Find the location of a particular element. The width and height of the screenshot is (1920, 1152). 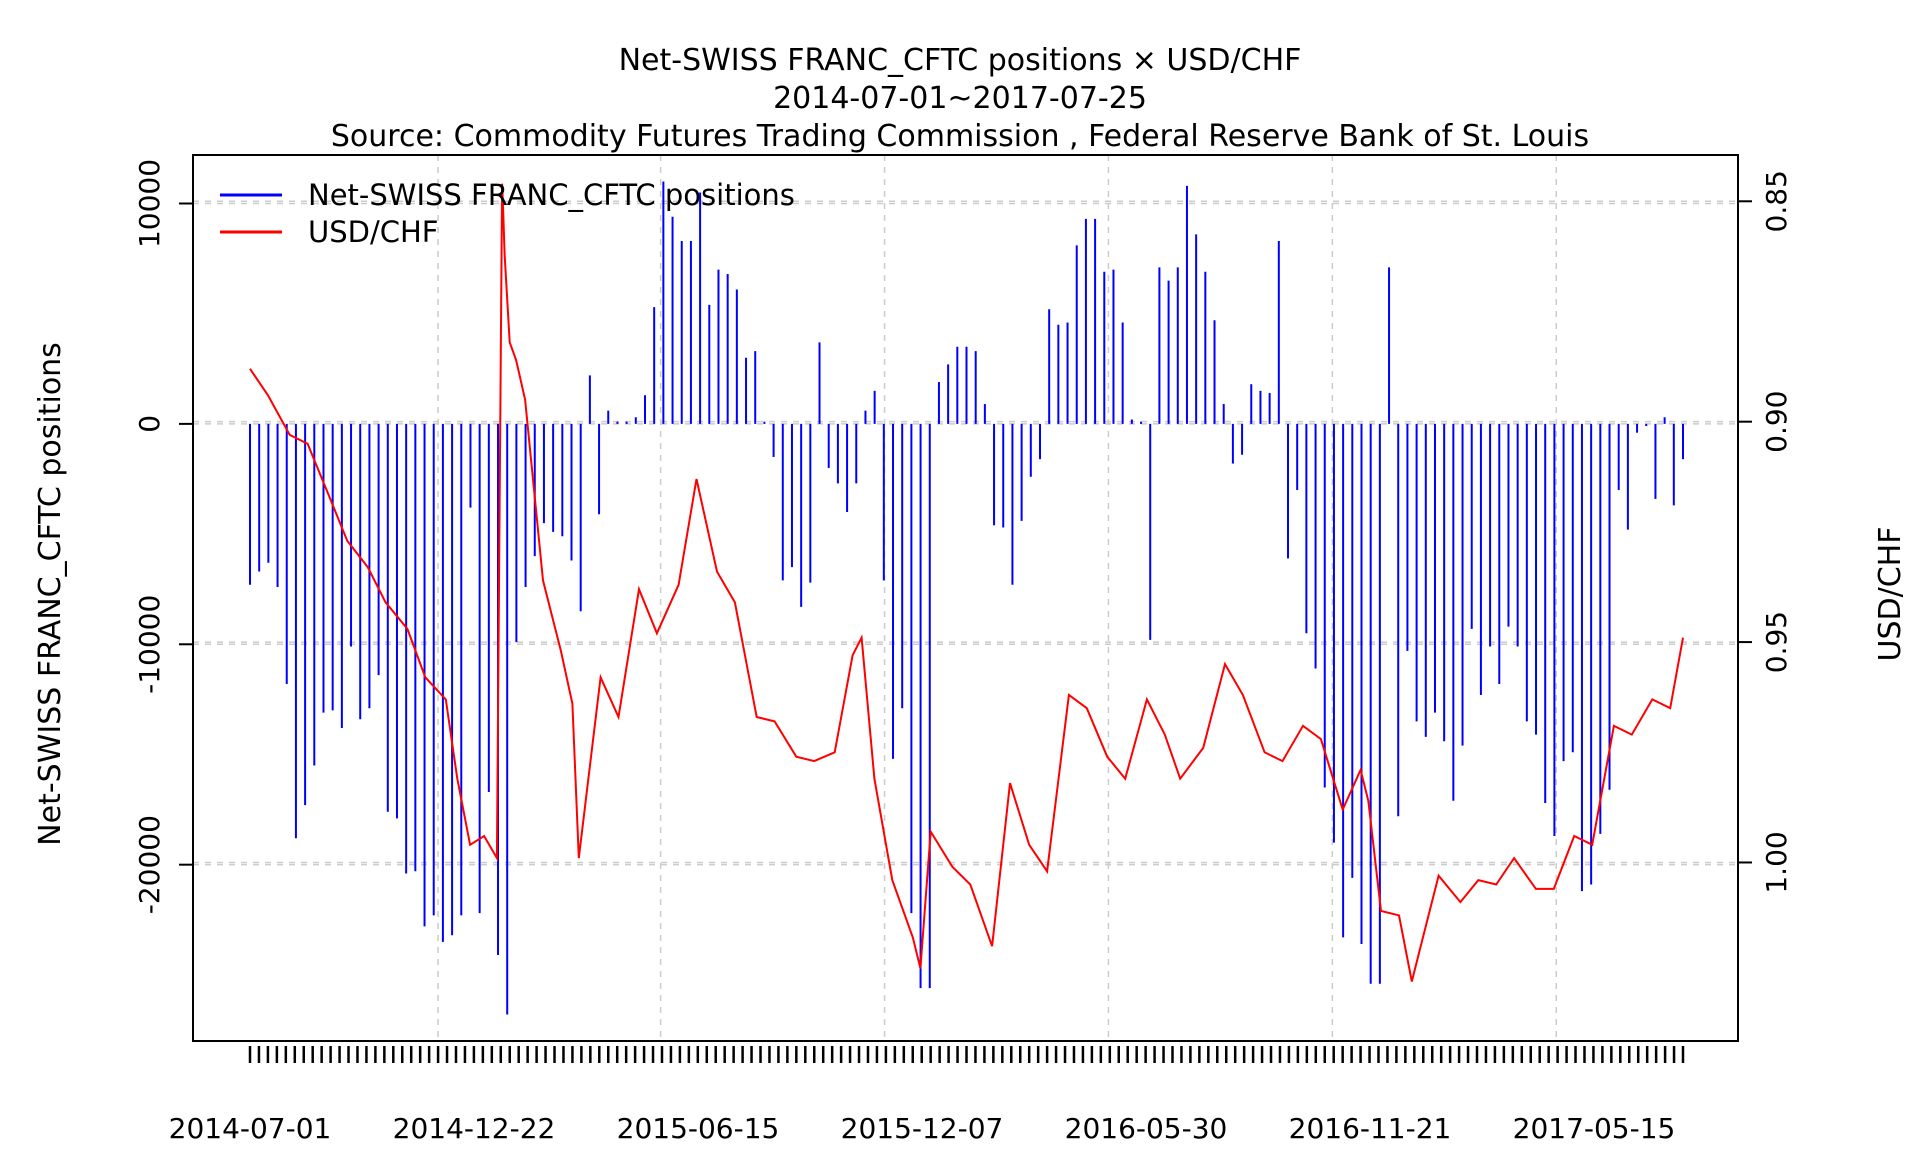

legend-label-usdchf: USD/CHF is located at coordinates (373, 232).